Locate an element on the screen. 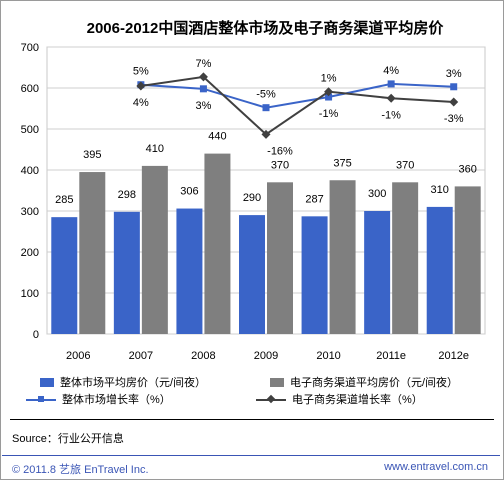 The image size is (504, 480). bar-label-ecommerce: 375 is located at coordinates (342, 163).